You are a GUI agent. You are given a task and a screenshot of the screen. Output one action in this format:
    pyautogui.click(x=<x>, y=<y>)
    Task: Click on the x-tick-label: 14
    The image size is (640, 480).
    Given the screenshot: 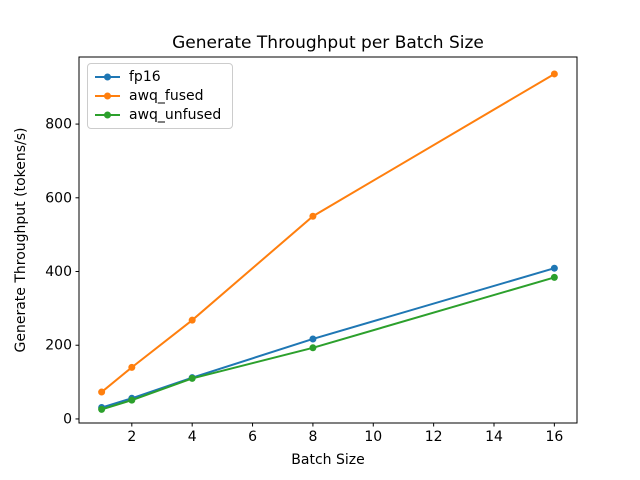 What is the action you would take?
    pyautogui.click(x=494, y=437)
    